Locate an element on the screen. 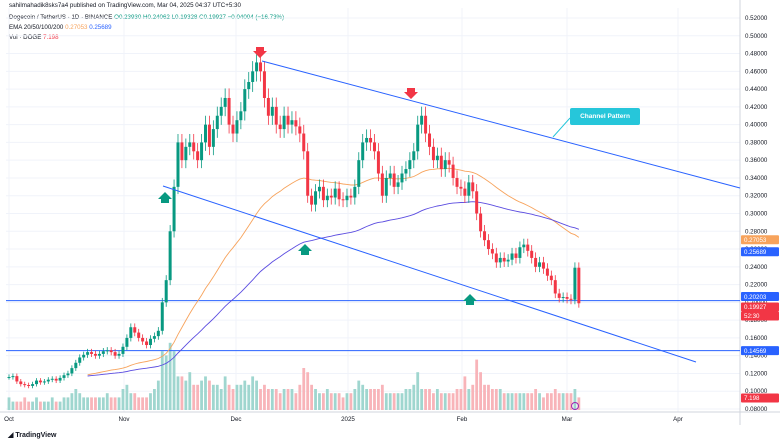 Image resolution: width=780 pixels, height=443 pixels. y-tick-label: 0.32000 is located at coordinates (756, 196).